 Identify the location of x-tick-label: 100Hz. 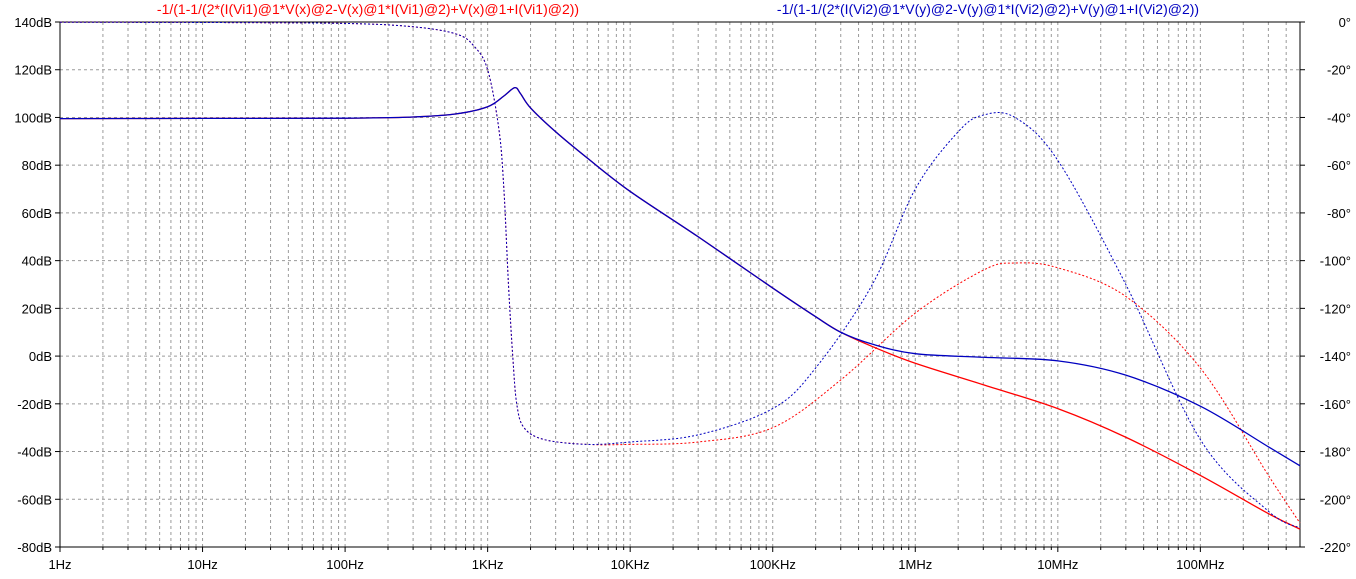
(345, 564).